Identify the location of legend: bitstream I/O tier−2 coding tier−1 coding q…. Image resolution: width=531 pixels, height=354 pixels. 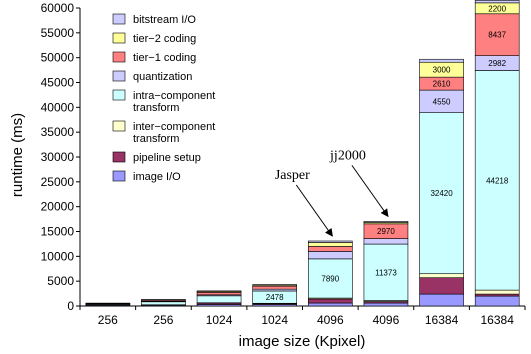
(163, 98).